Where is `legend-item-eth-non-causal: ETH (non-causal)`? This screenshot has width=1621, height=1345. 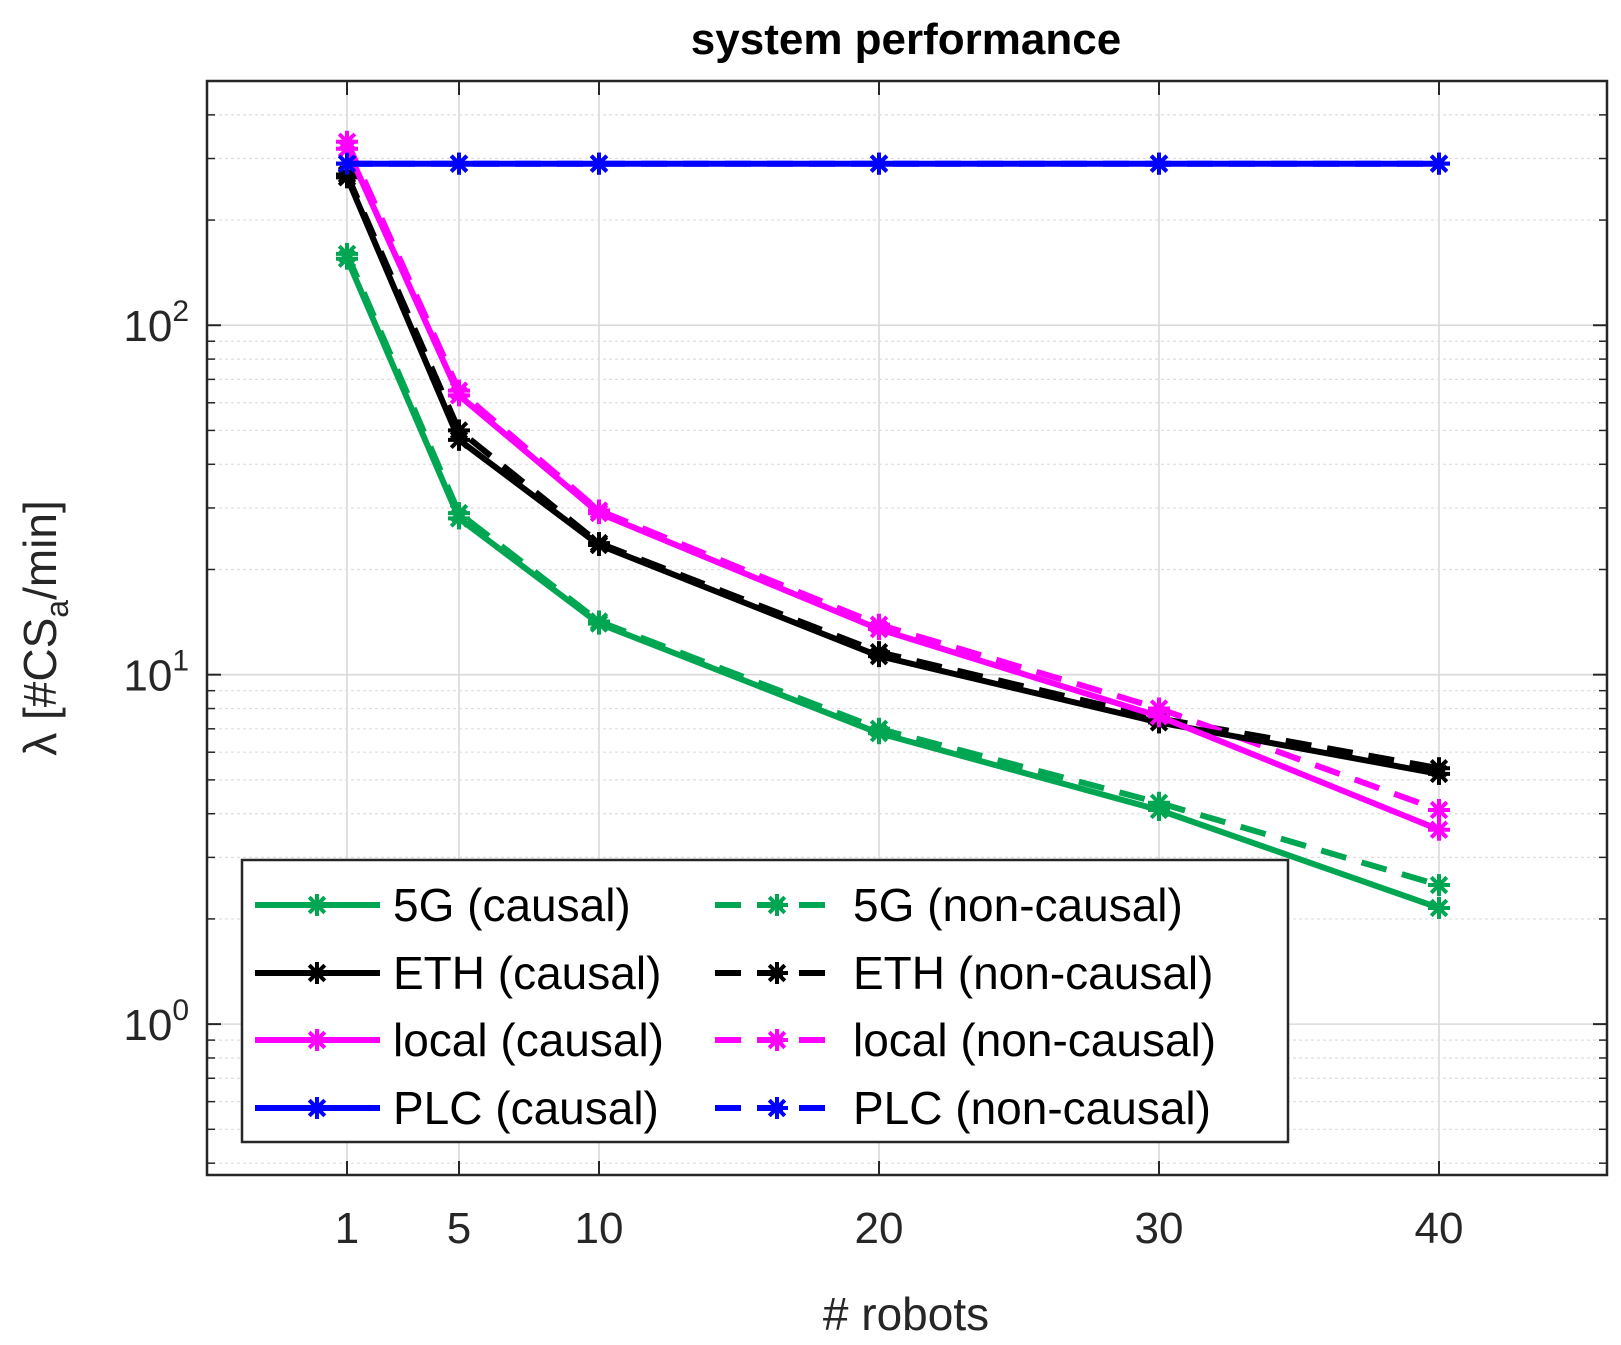 legend-item-eth-non-causal: ETH (non-causal) is located at coordinates (964, 973).